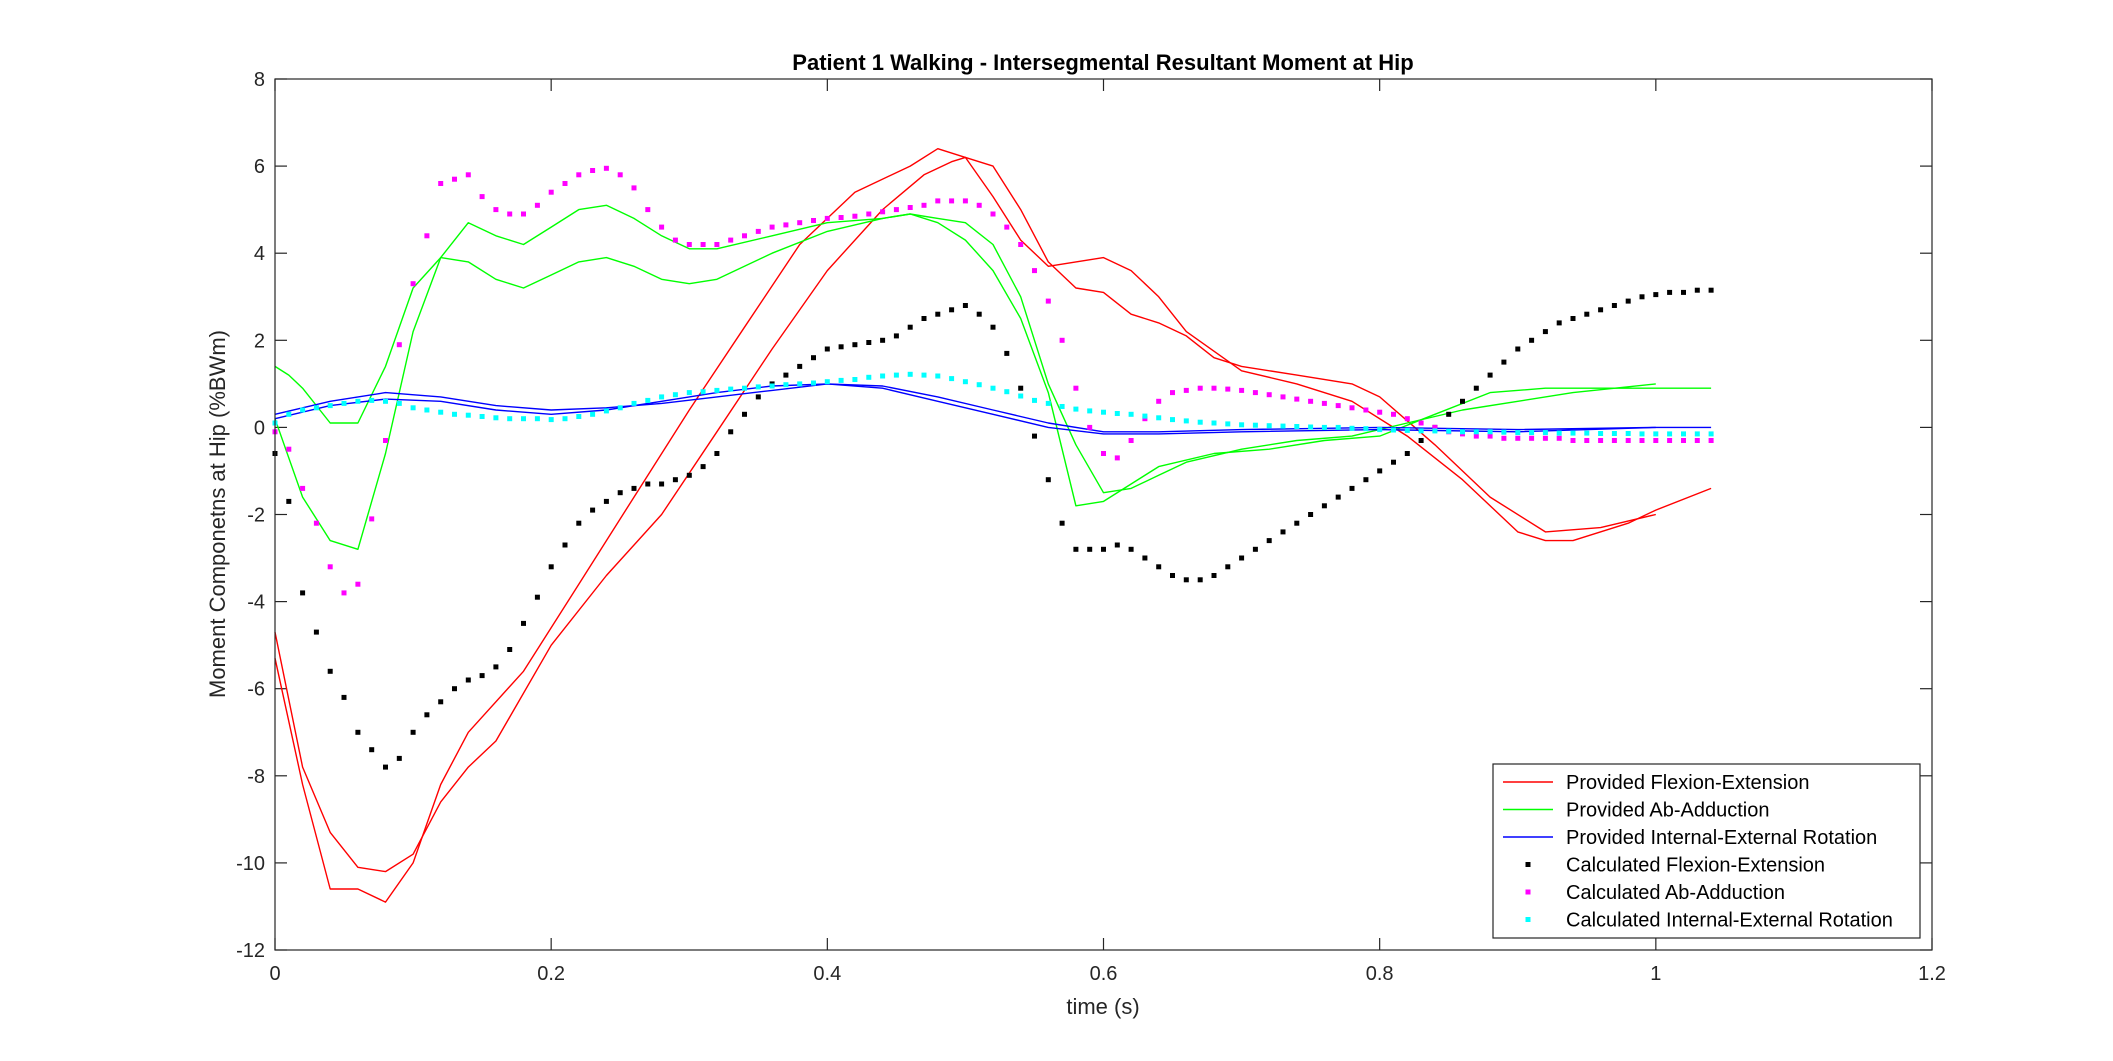  What do you see at coordinates (256, 777) in the screenshot?
I see `y-tick-label: -8` at bounding box center [256, 777].